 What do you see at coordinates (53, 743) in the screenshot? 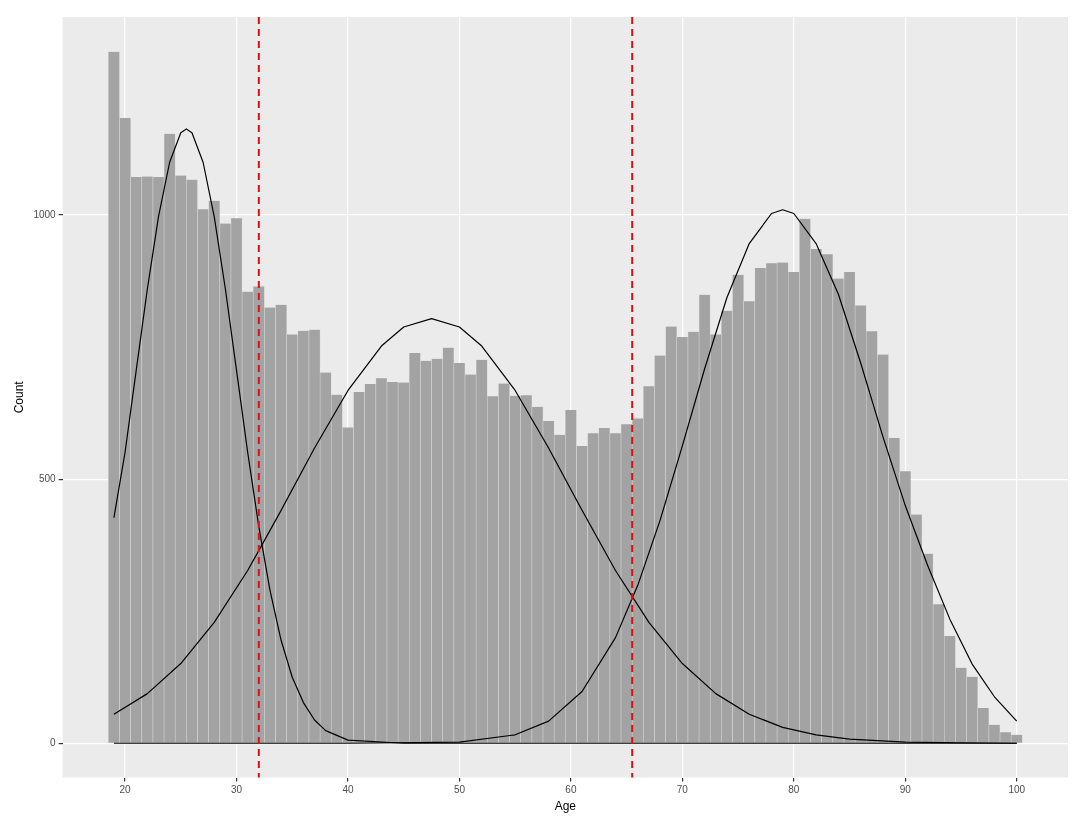
I see `y-tick-label: 0` at bounding box center [53, 743].